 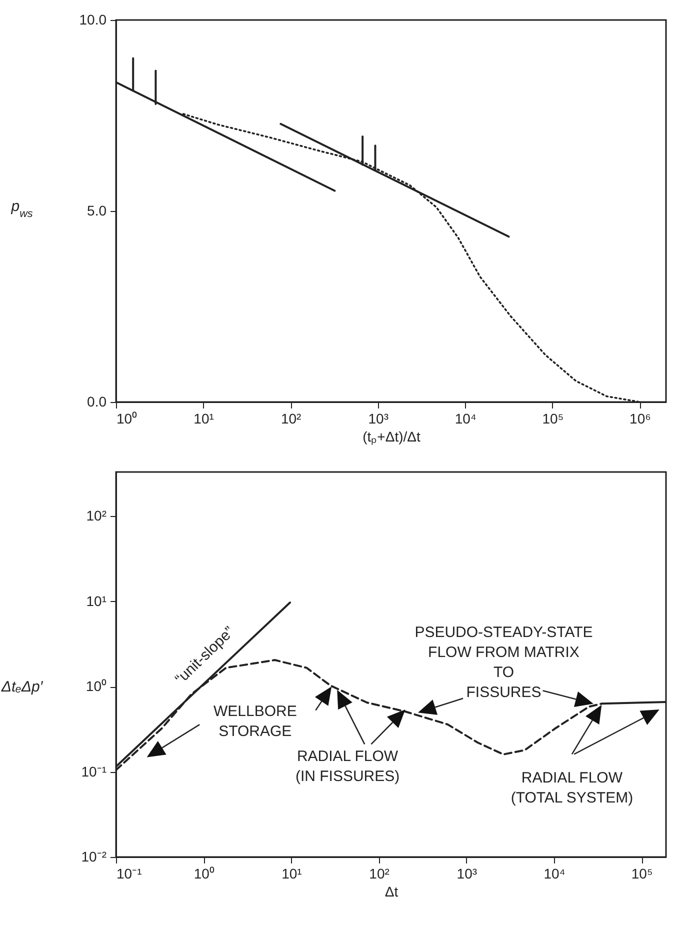 I want to click on y-tick-label: 10.0, so click(x=93, y=20).